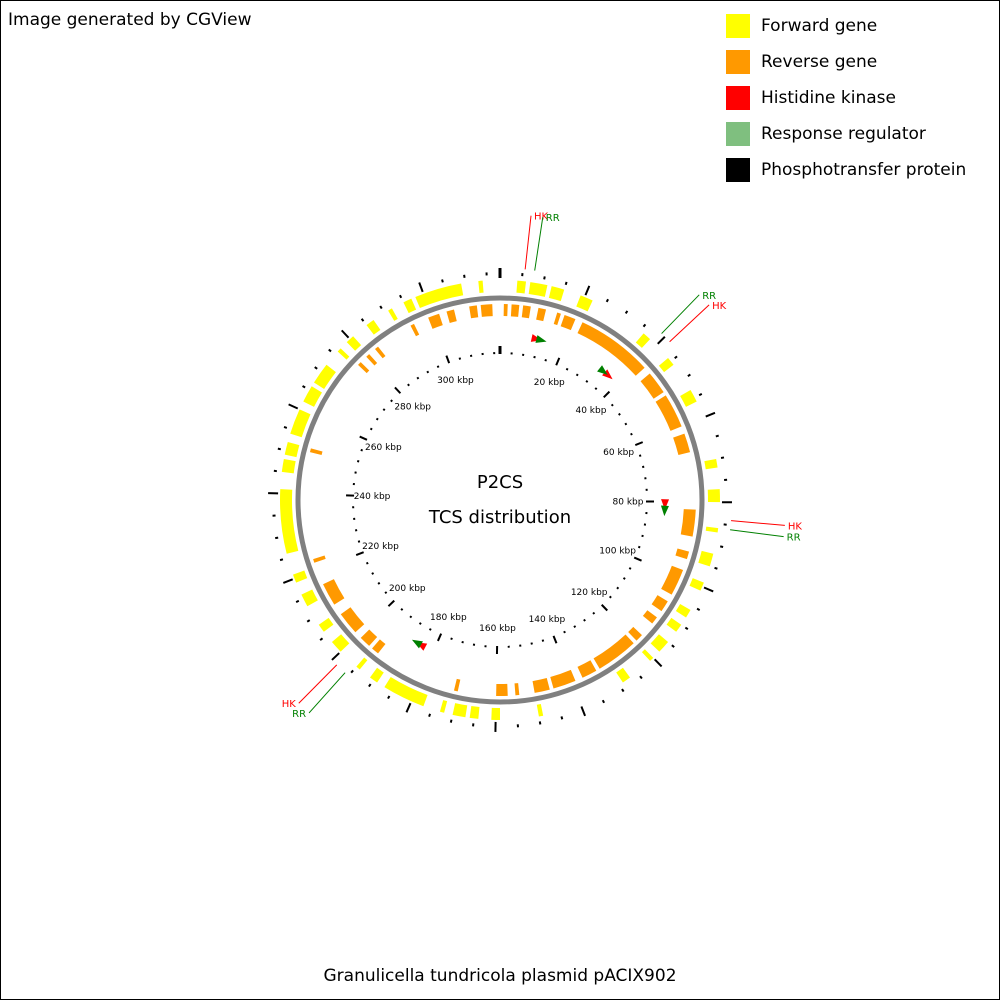  Describe the element at coordinates (553, 218) in the screenshot. I see `callout-label: RR` at that location.